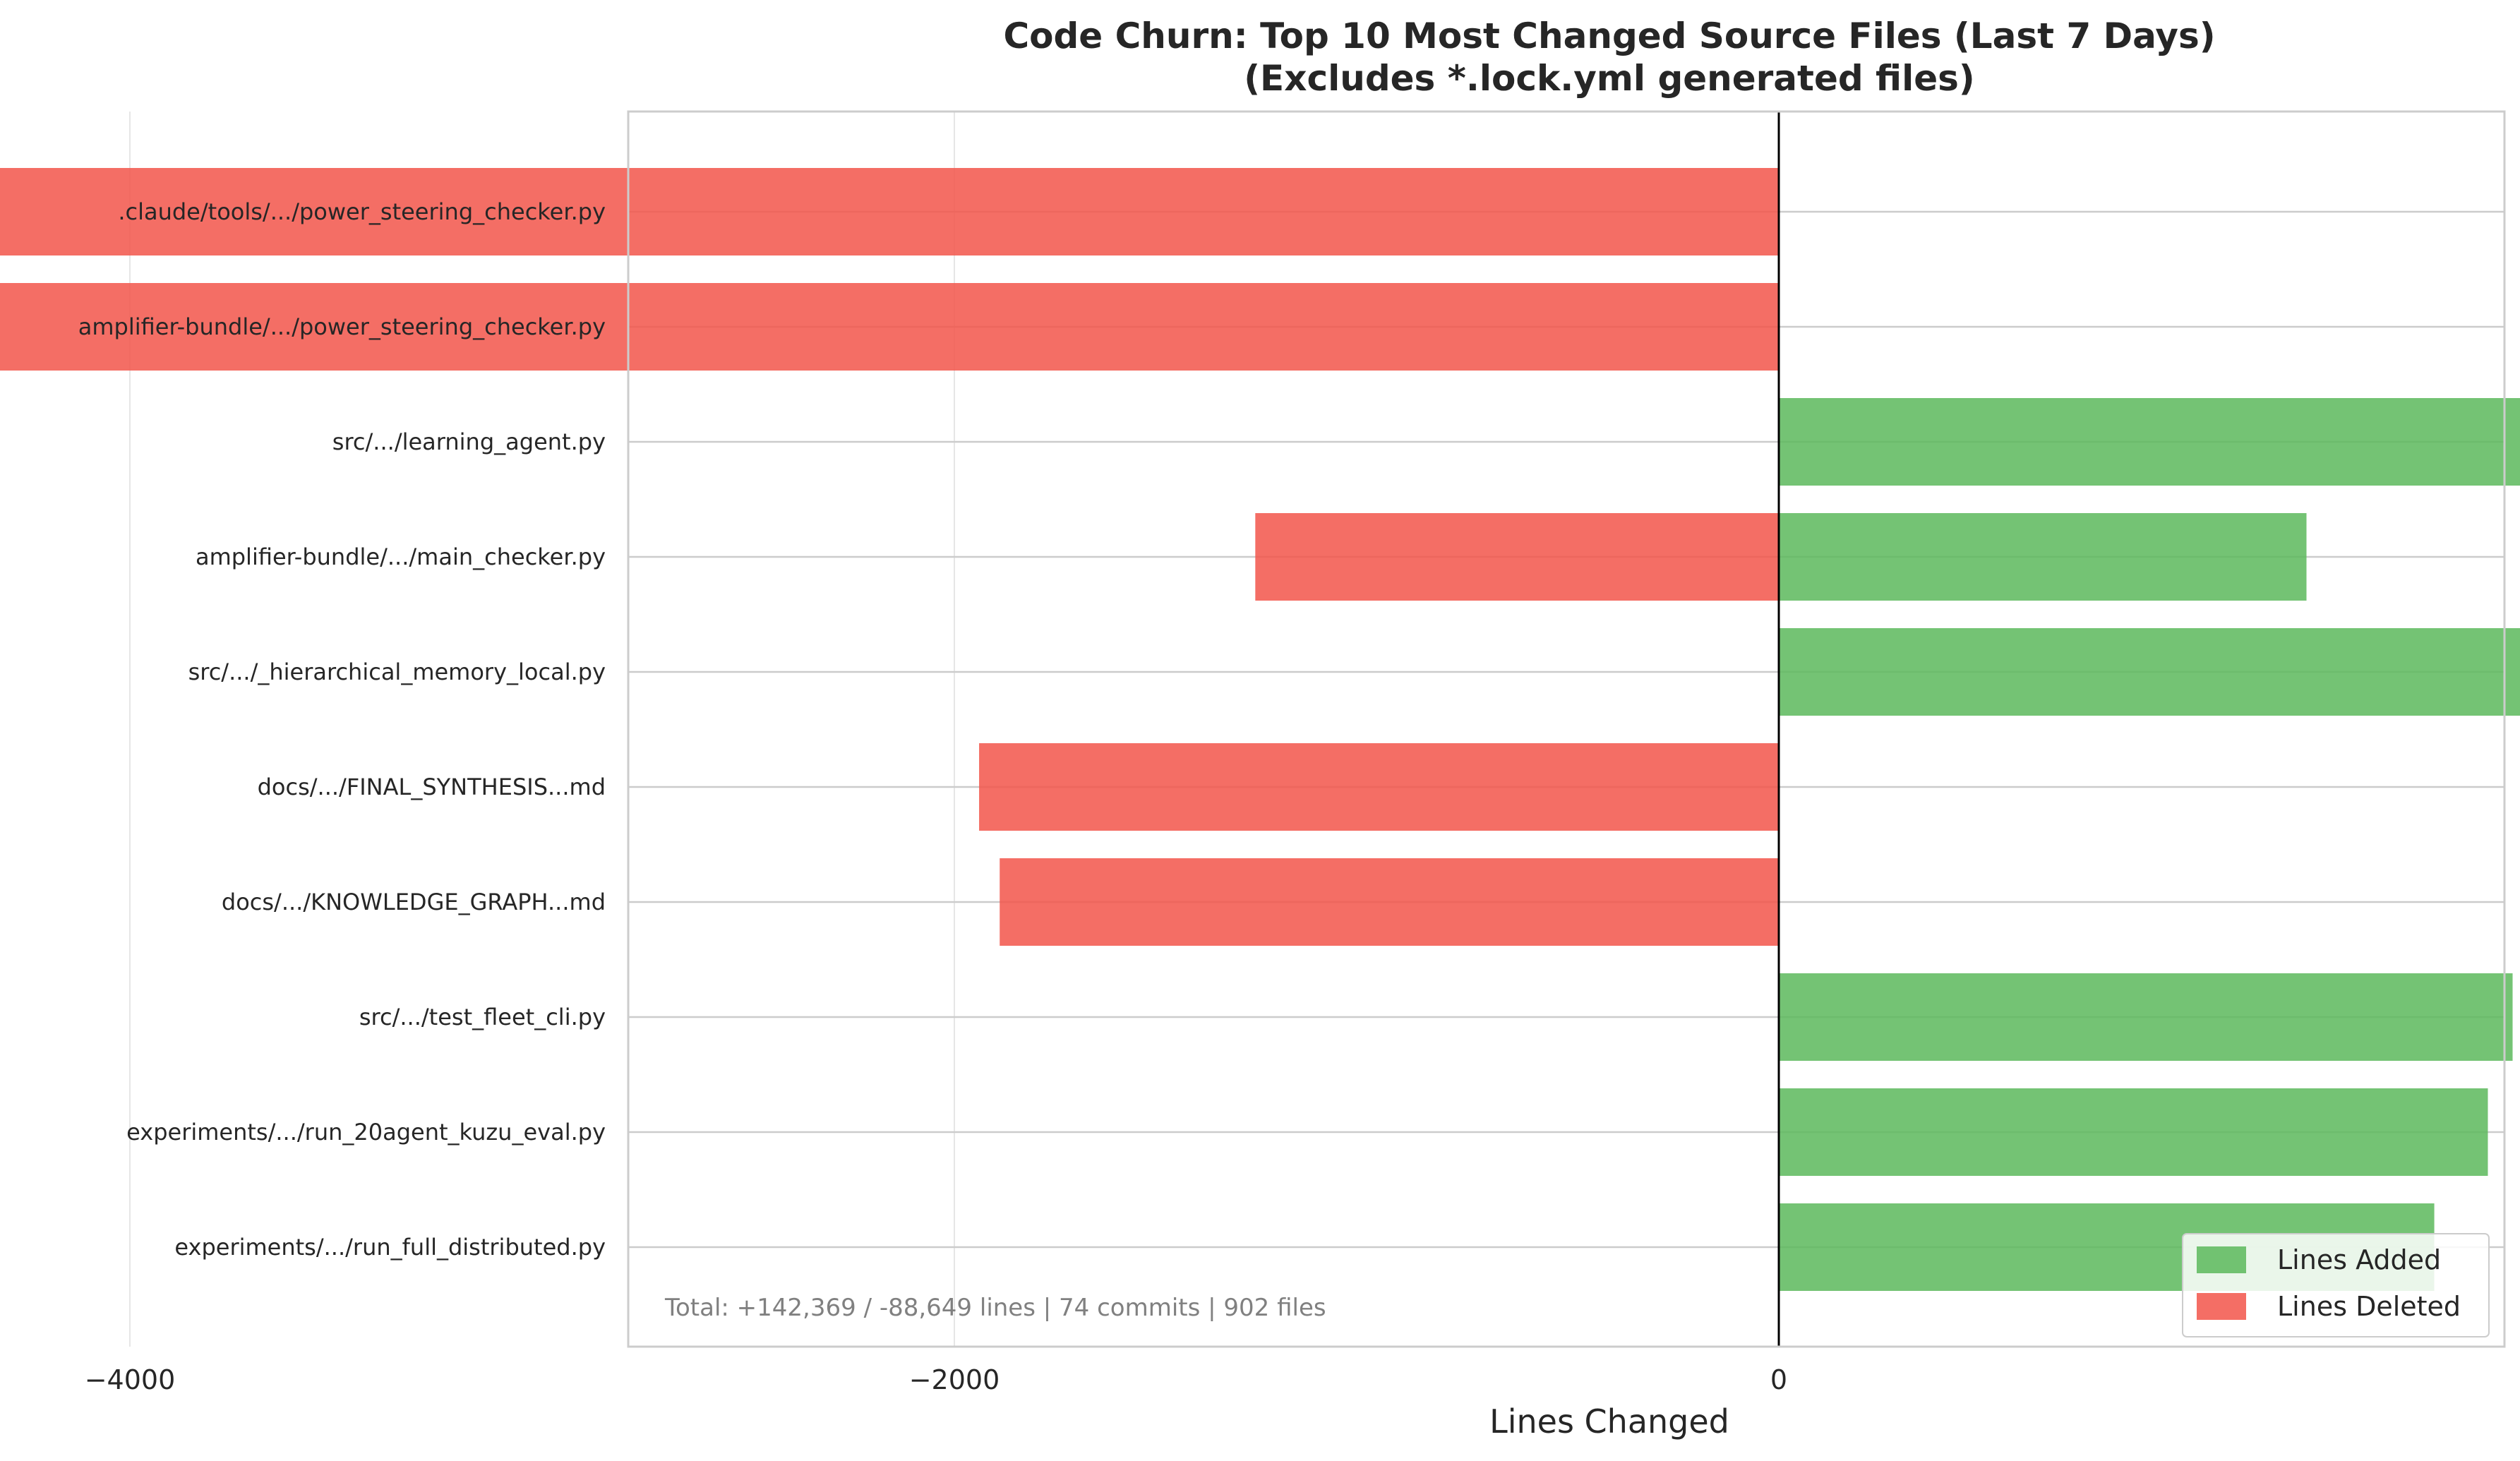 The width and height of the screenshot is (2520, 1461). I want to click on legend-swatch-deleted, so click(2221, 1306).